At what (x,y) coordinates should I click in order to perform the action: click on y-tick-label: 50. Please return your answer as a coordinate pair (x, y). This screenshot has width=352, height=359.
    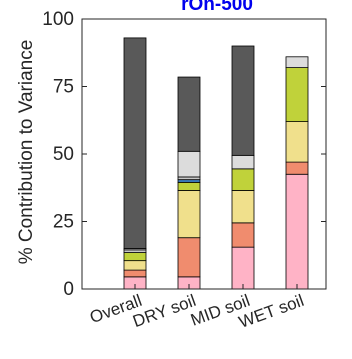
    Looking at the image, I should click on (63, 154).